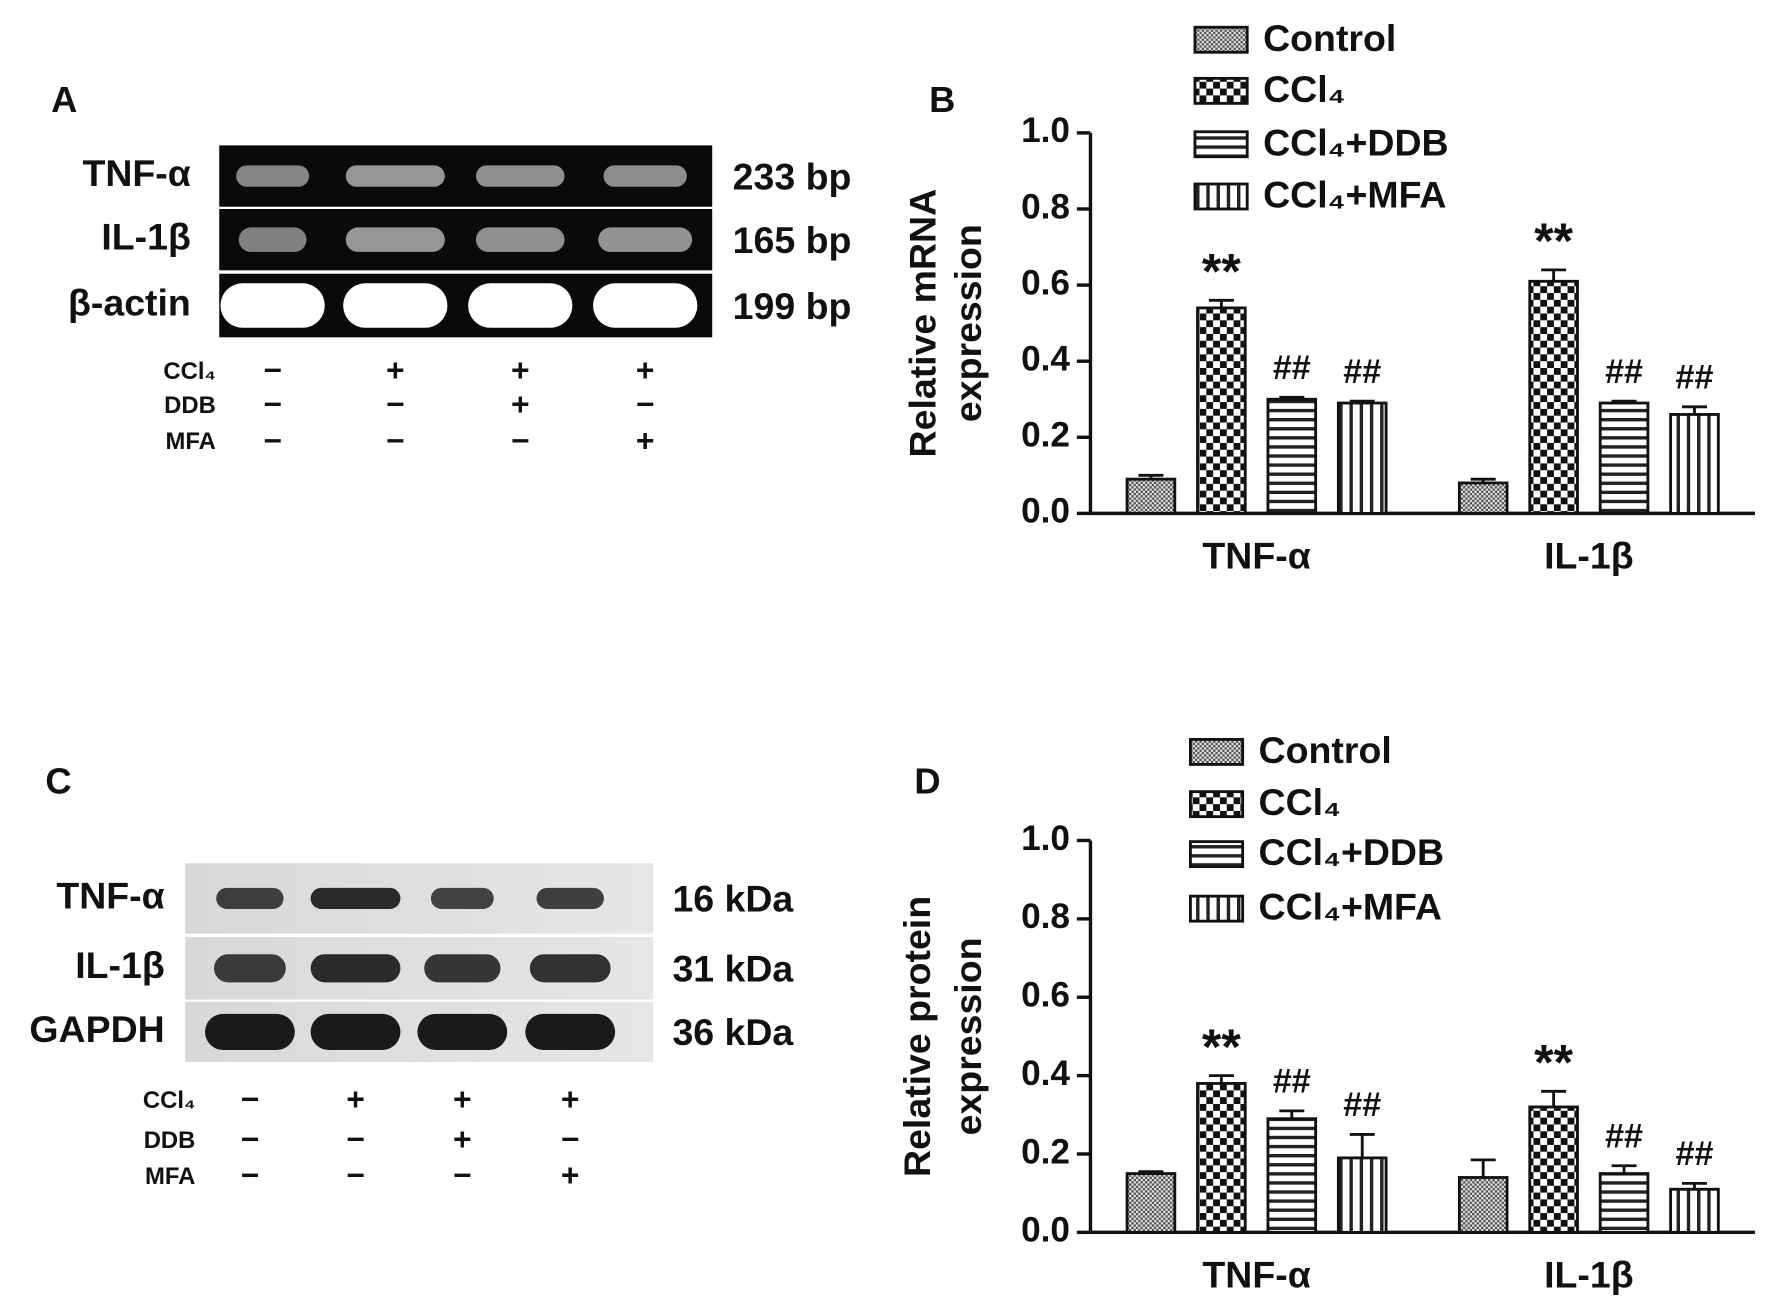 Image resolution: width=1772 pixels, height=1313 pixels. Describe the element at coordinates (1256, 1275) in the screenshot. I see `x-tick-label: TNF-α` at that location.